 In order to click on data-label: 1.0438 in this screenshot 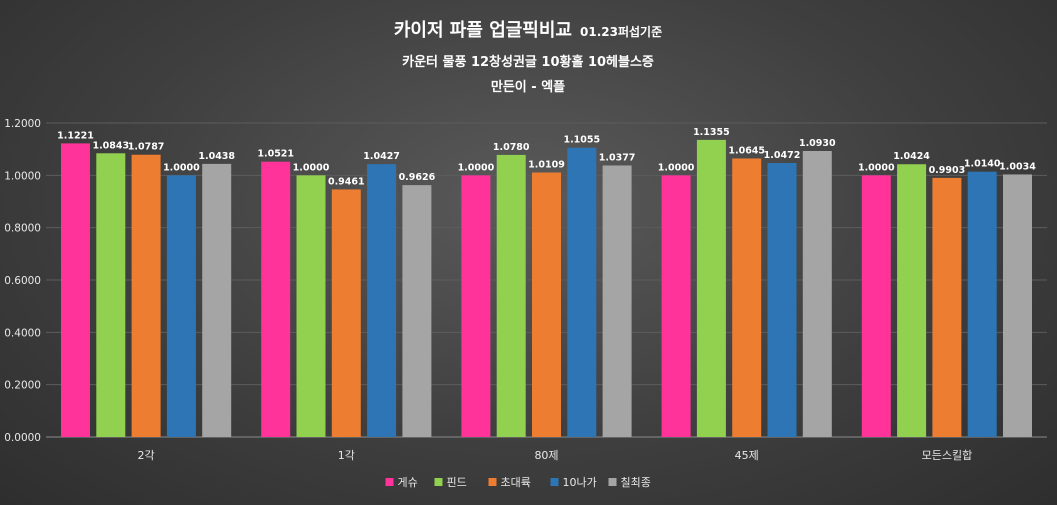, I will do `click(216, 156)`.